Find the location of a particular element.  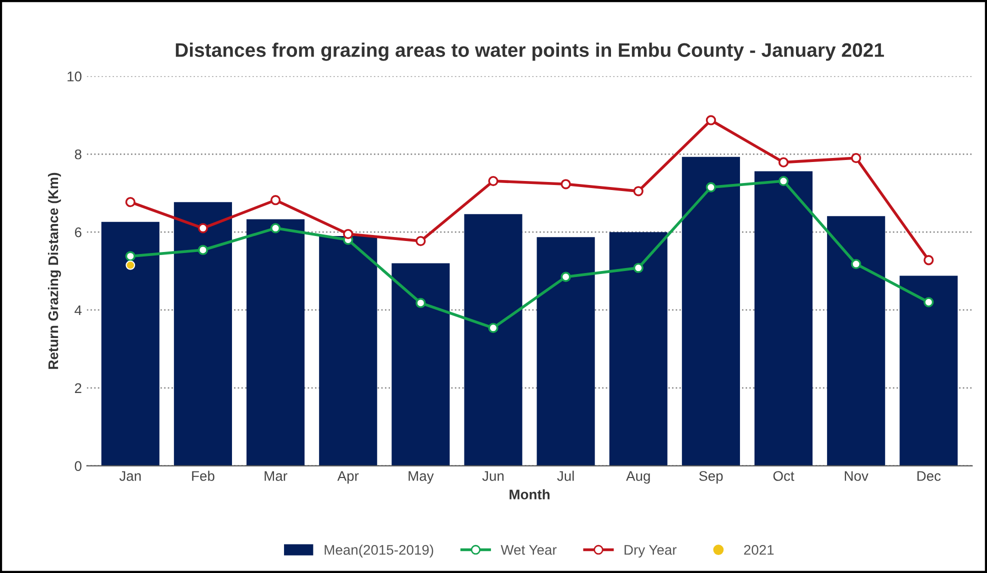

x-tick-label: Feb is located at coordinates (203, 475).